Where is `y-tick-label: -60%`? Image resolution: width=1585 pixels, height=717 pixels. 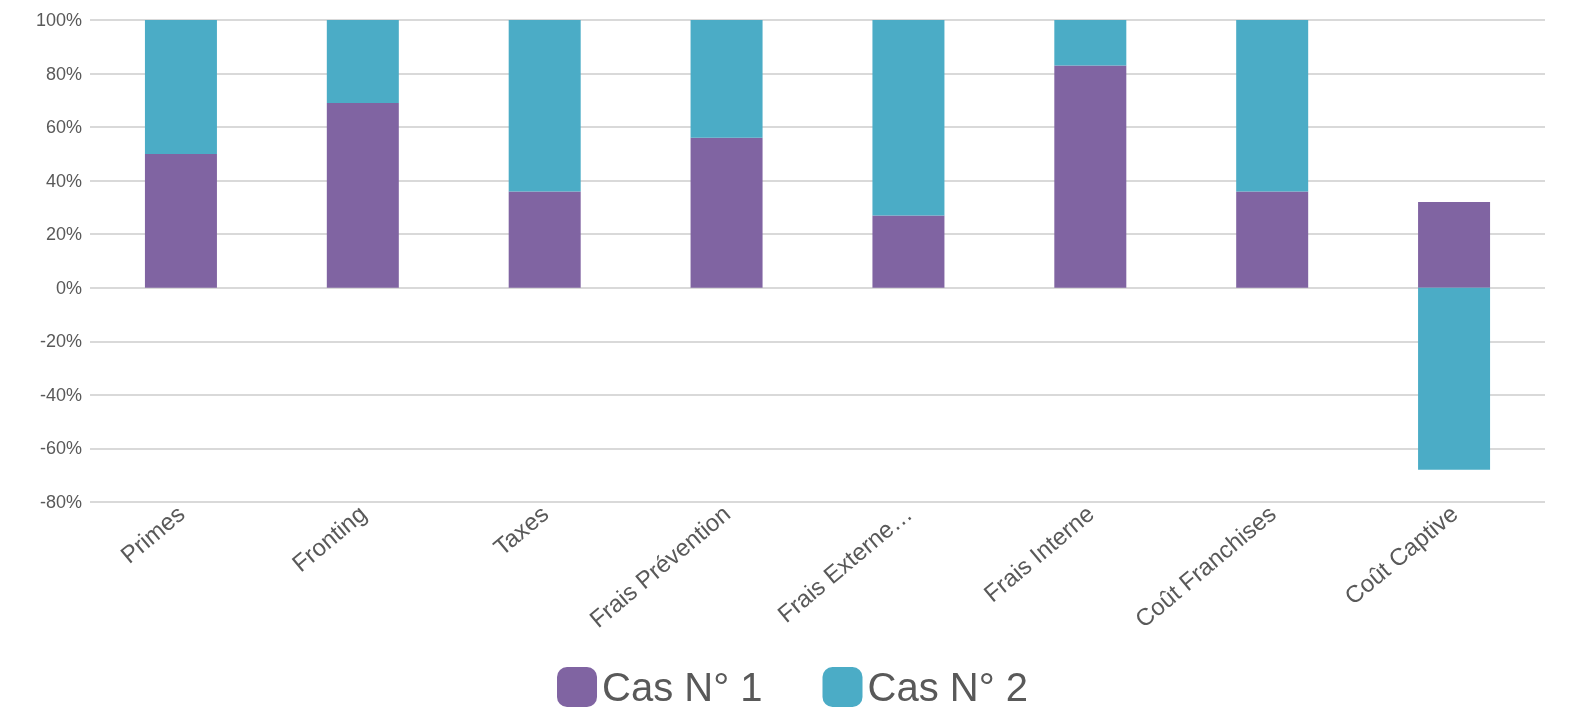 y-tick-label: -60% is located at coordinates (60, 448).